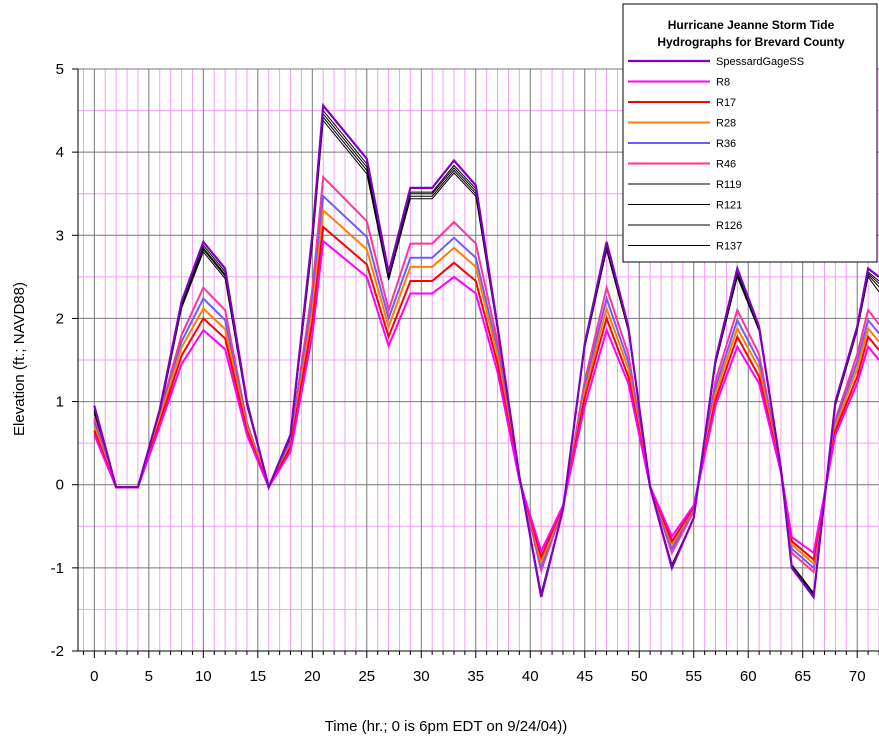 The image size is (879, 739). Describe the element at coordinates (475, 676) in the screenshot. I see `x-tick-label: 35` at that location.